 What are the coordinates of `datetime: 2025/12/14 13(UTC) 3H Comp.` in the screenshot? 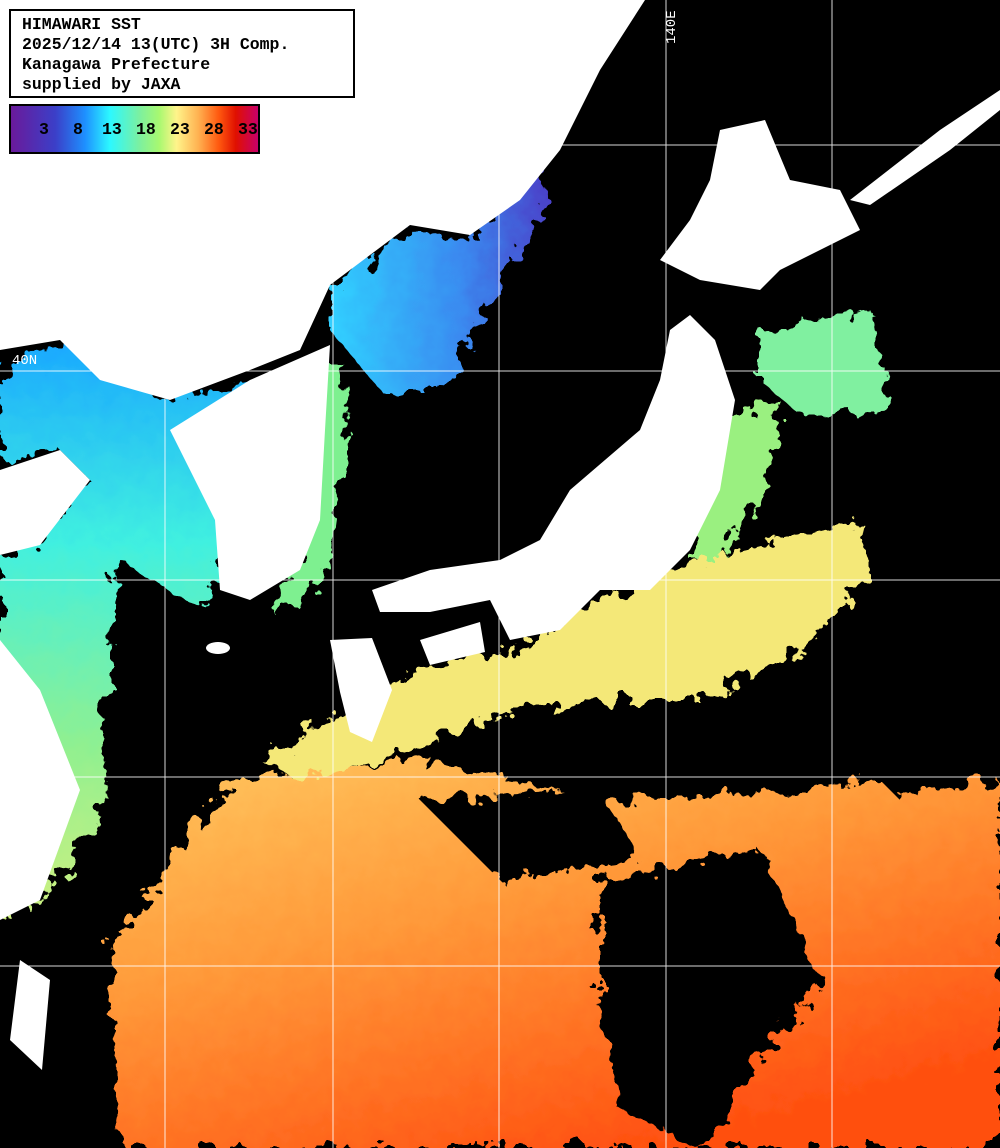 It's located at (156, 44).